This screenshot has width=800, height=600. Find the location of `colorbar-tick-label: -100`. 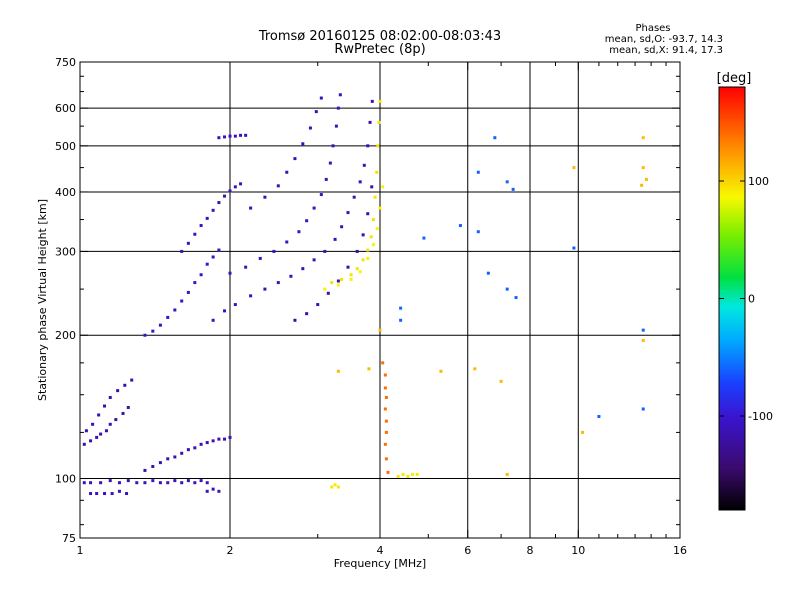

colorbar-tick-label: -100 is located at coordinates (760, 416).